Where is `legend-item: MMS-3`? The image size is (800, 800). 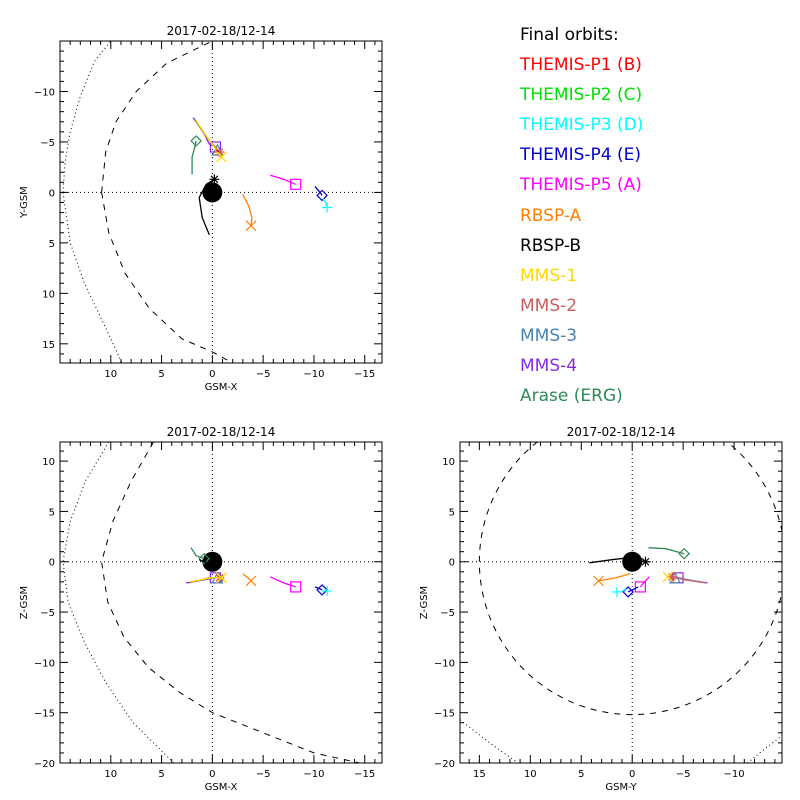
legend-item: MMS-3 is located at coordinates (549, 335).